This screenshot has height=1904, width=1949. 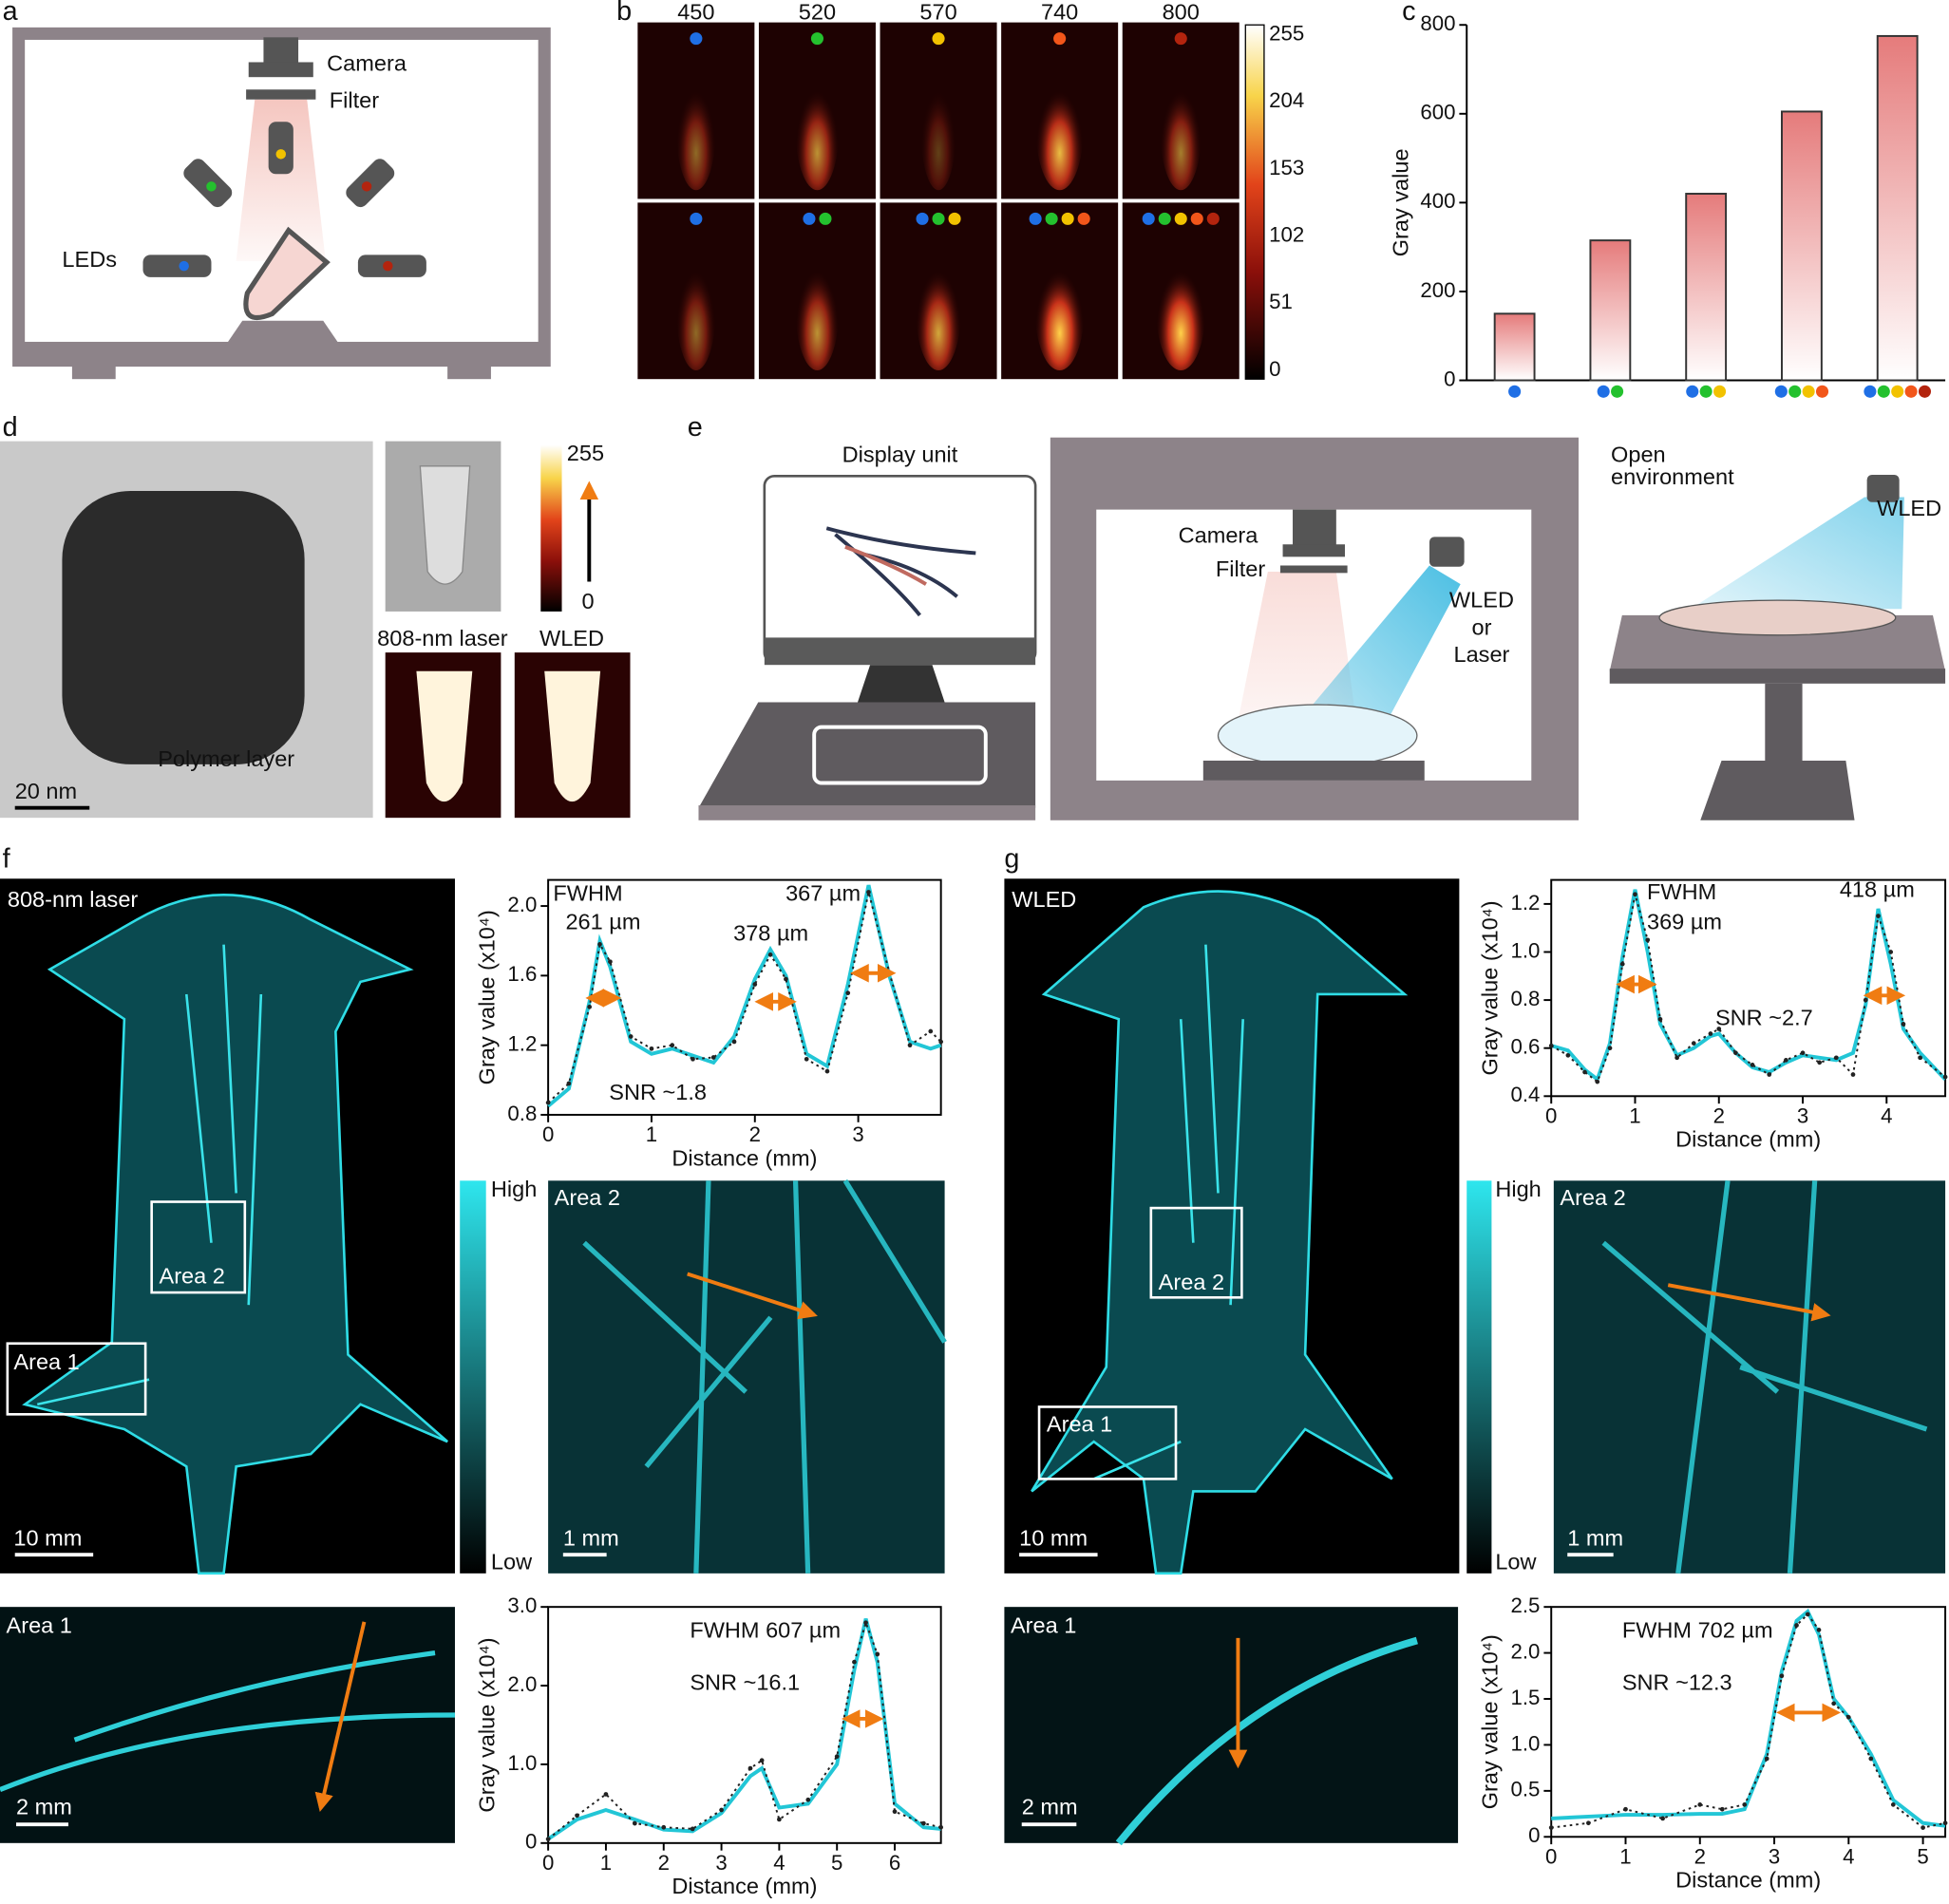 What do you see at coordinates (744, 1157) in the screenshot?
I see `x-axis-label: Distance (mm)` at bounding box center [744, 1157].